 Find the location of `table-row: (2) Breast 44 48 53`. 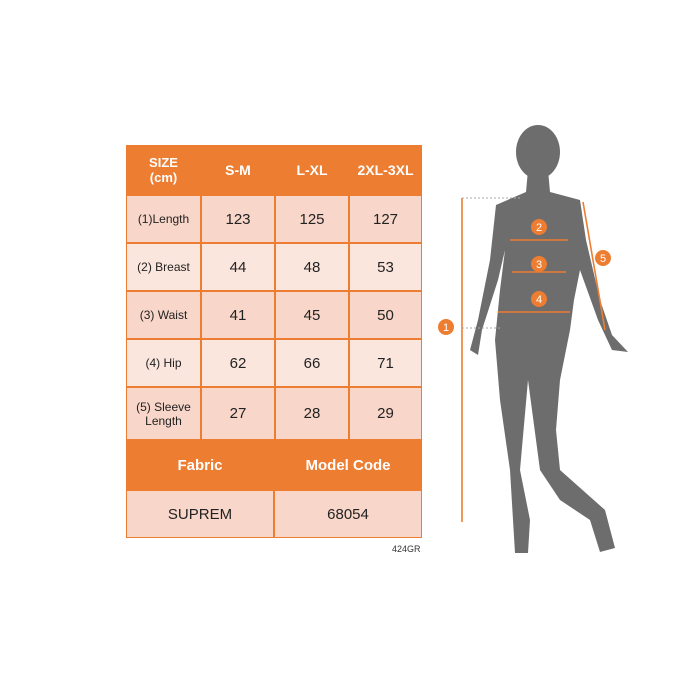

table-row: (2) Breast 44 48 53 is located at coordinates (274, 267).